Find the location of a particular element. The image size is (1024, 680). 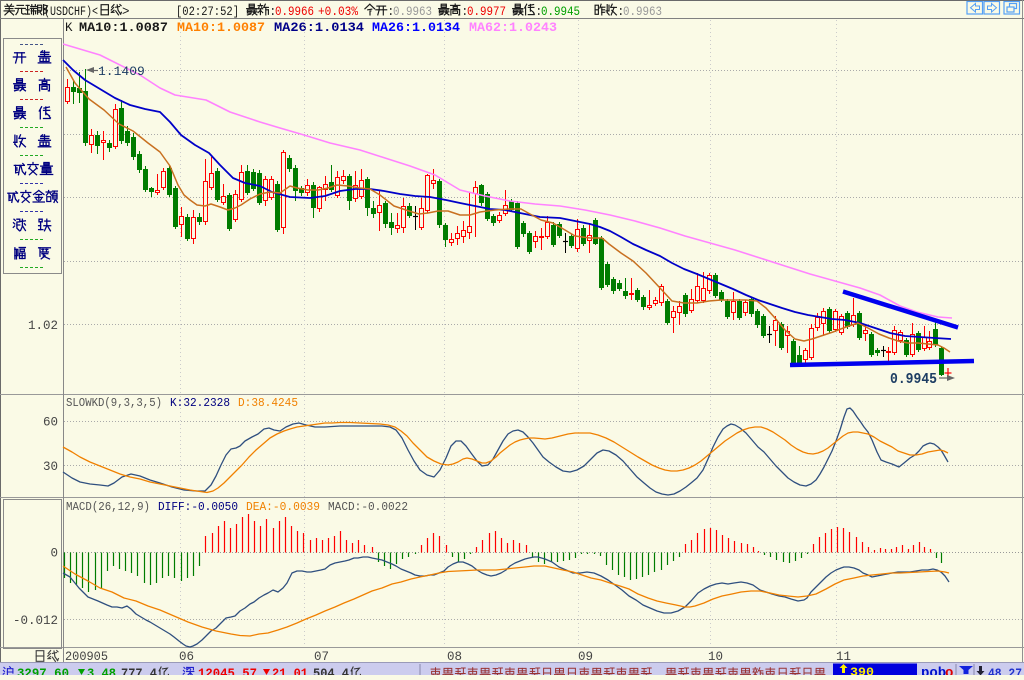

svg-text: MA62:1.0243 is located at coordinates (513, 27).